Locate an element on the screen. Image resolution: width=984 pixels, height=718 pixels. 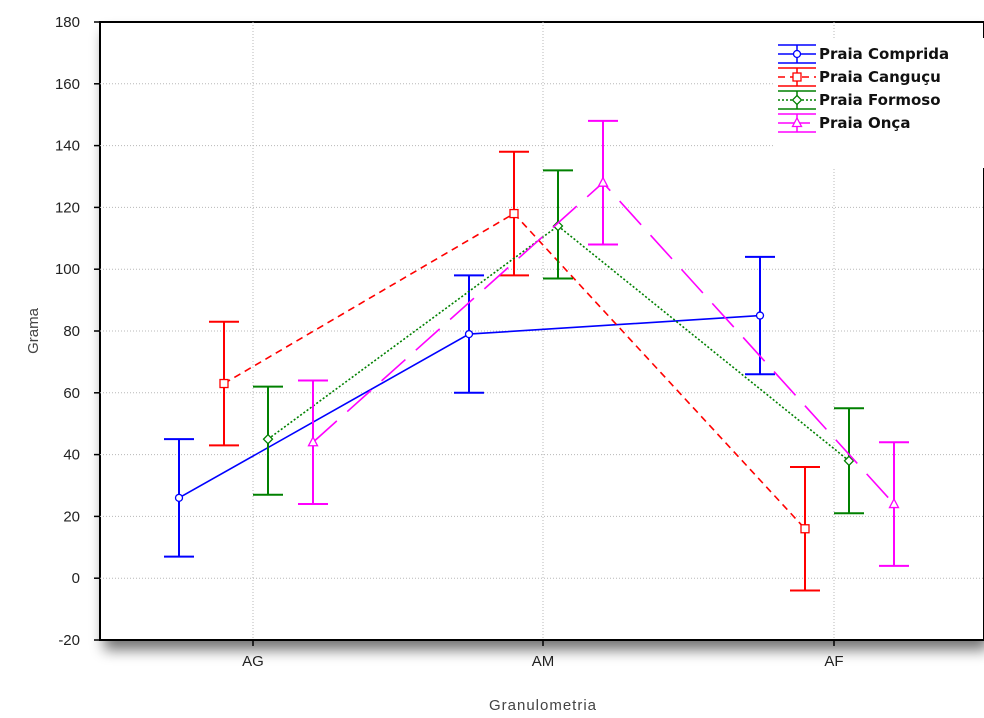
y-tick-label: 100 is located at coordinates (67, 269).